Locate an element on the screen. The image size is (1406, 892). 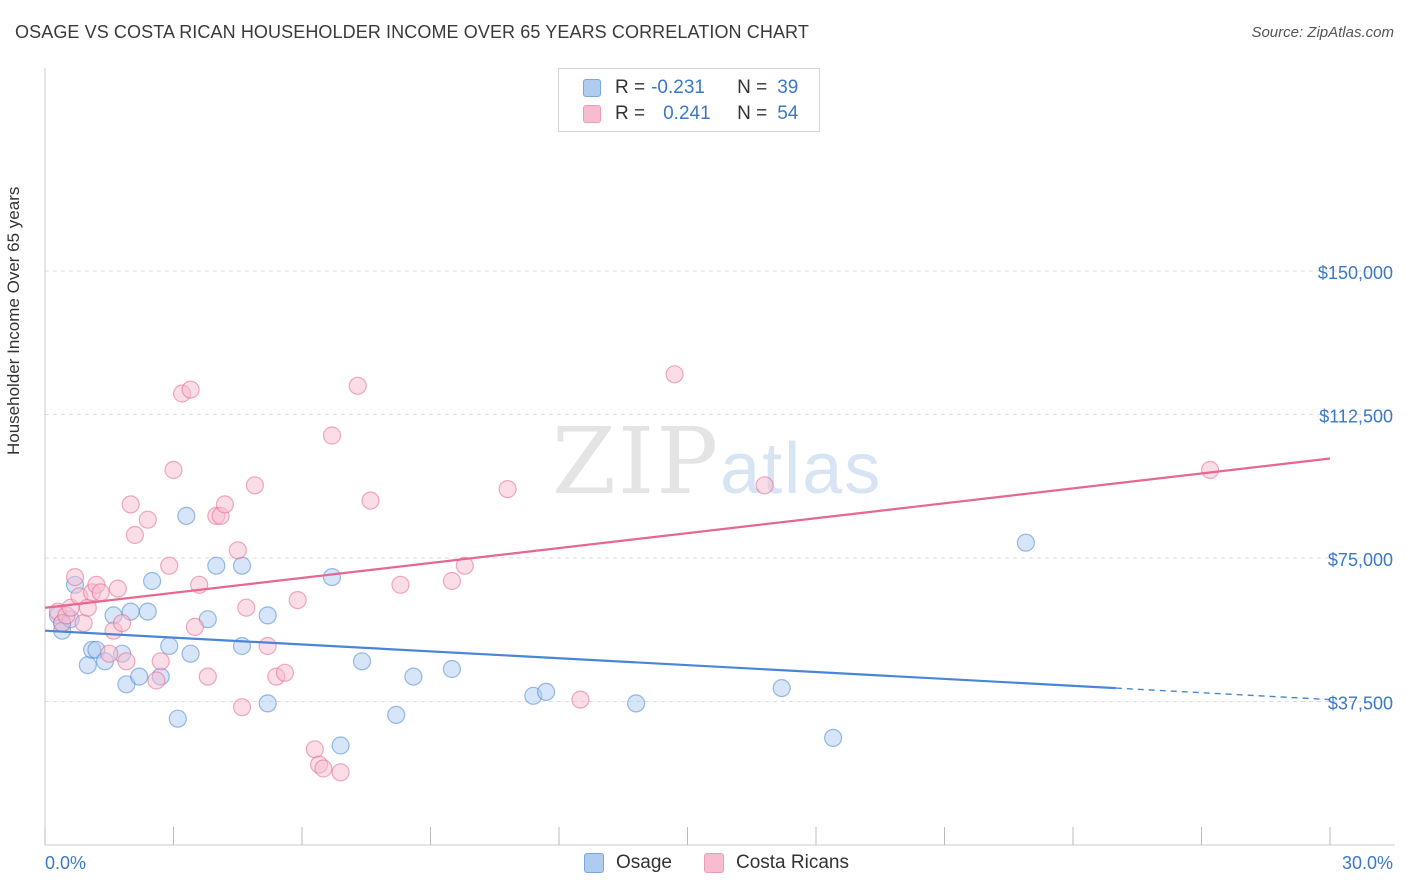
legend-row-osage: R = -0.231 N = 39 is located at coordinates (690, 88).